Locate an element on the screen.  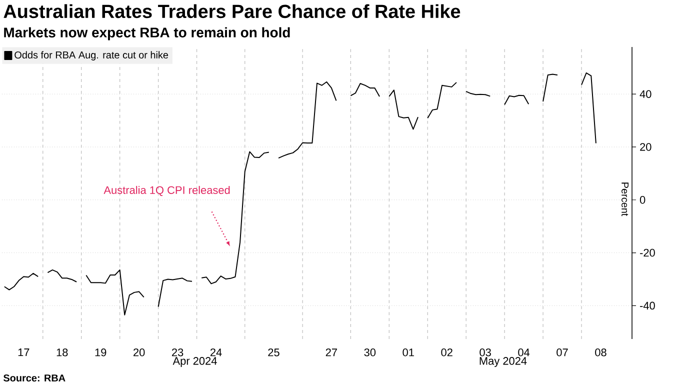
y-tick-label: -40 is located at coordinates (647, 306).